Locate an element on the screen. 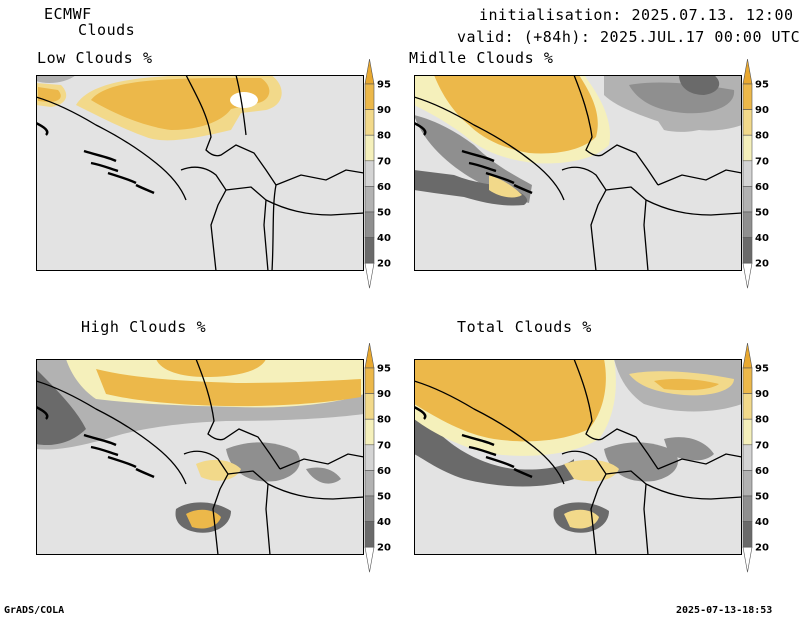 The height and width of the screenshot is (618, 800). software-credit: GrADS/COLA is located at coordinates (34, 610).